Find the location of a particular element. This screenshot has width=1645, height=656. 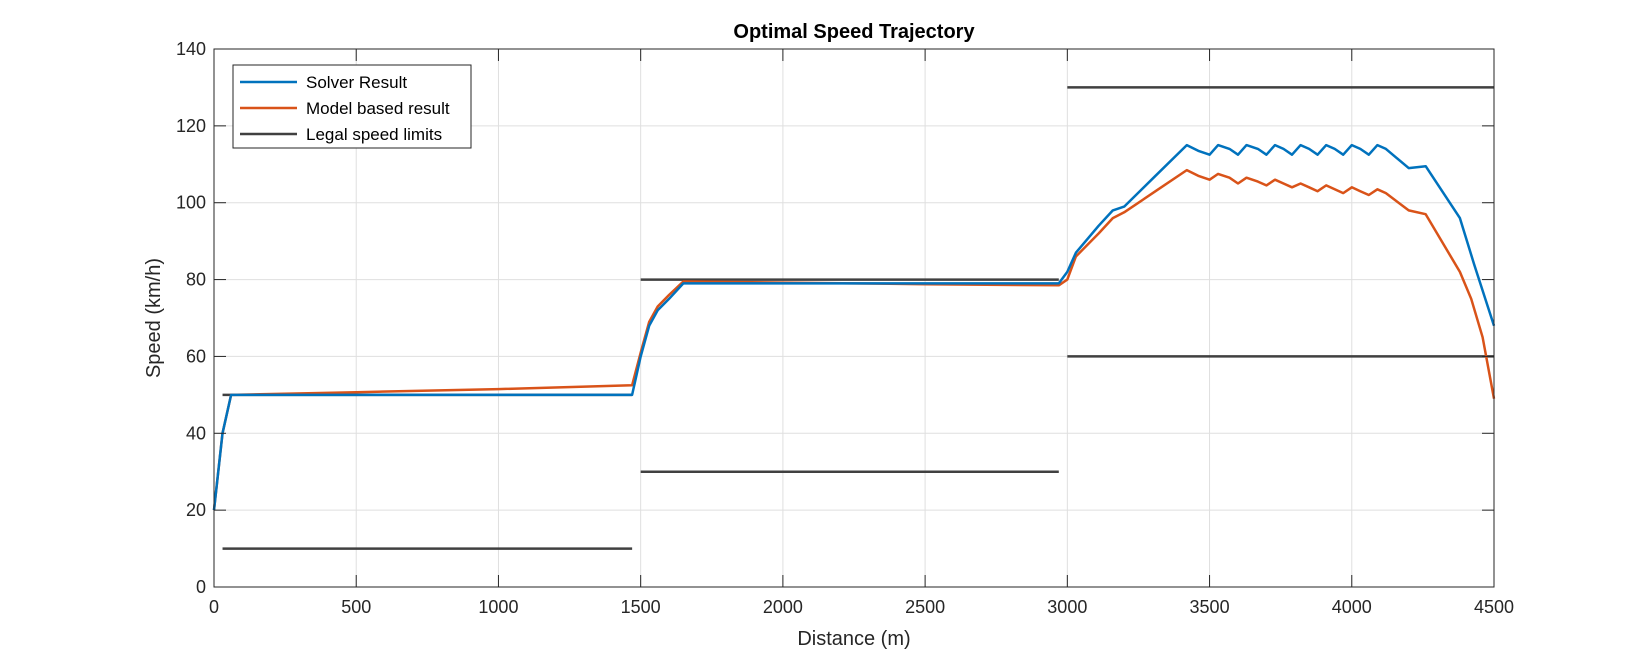

x-tick-label: 4000 is located at coordinates (1352, 607).